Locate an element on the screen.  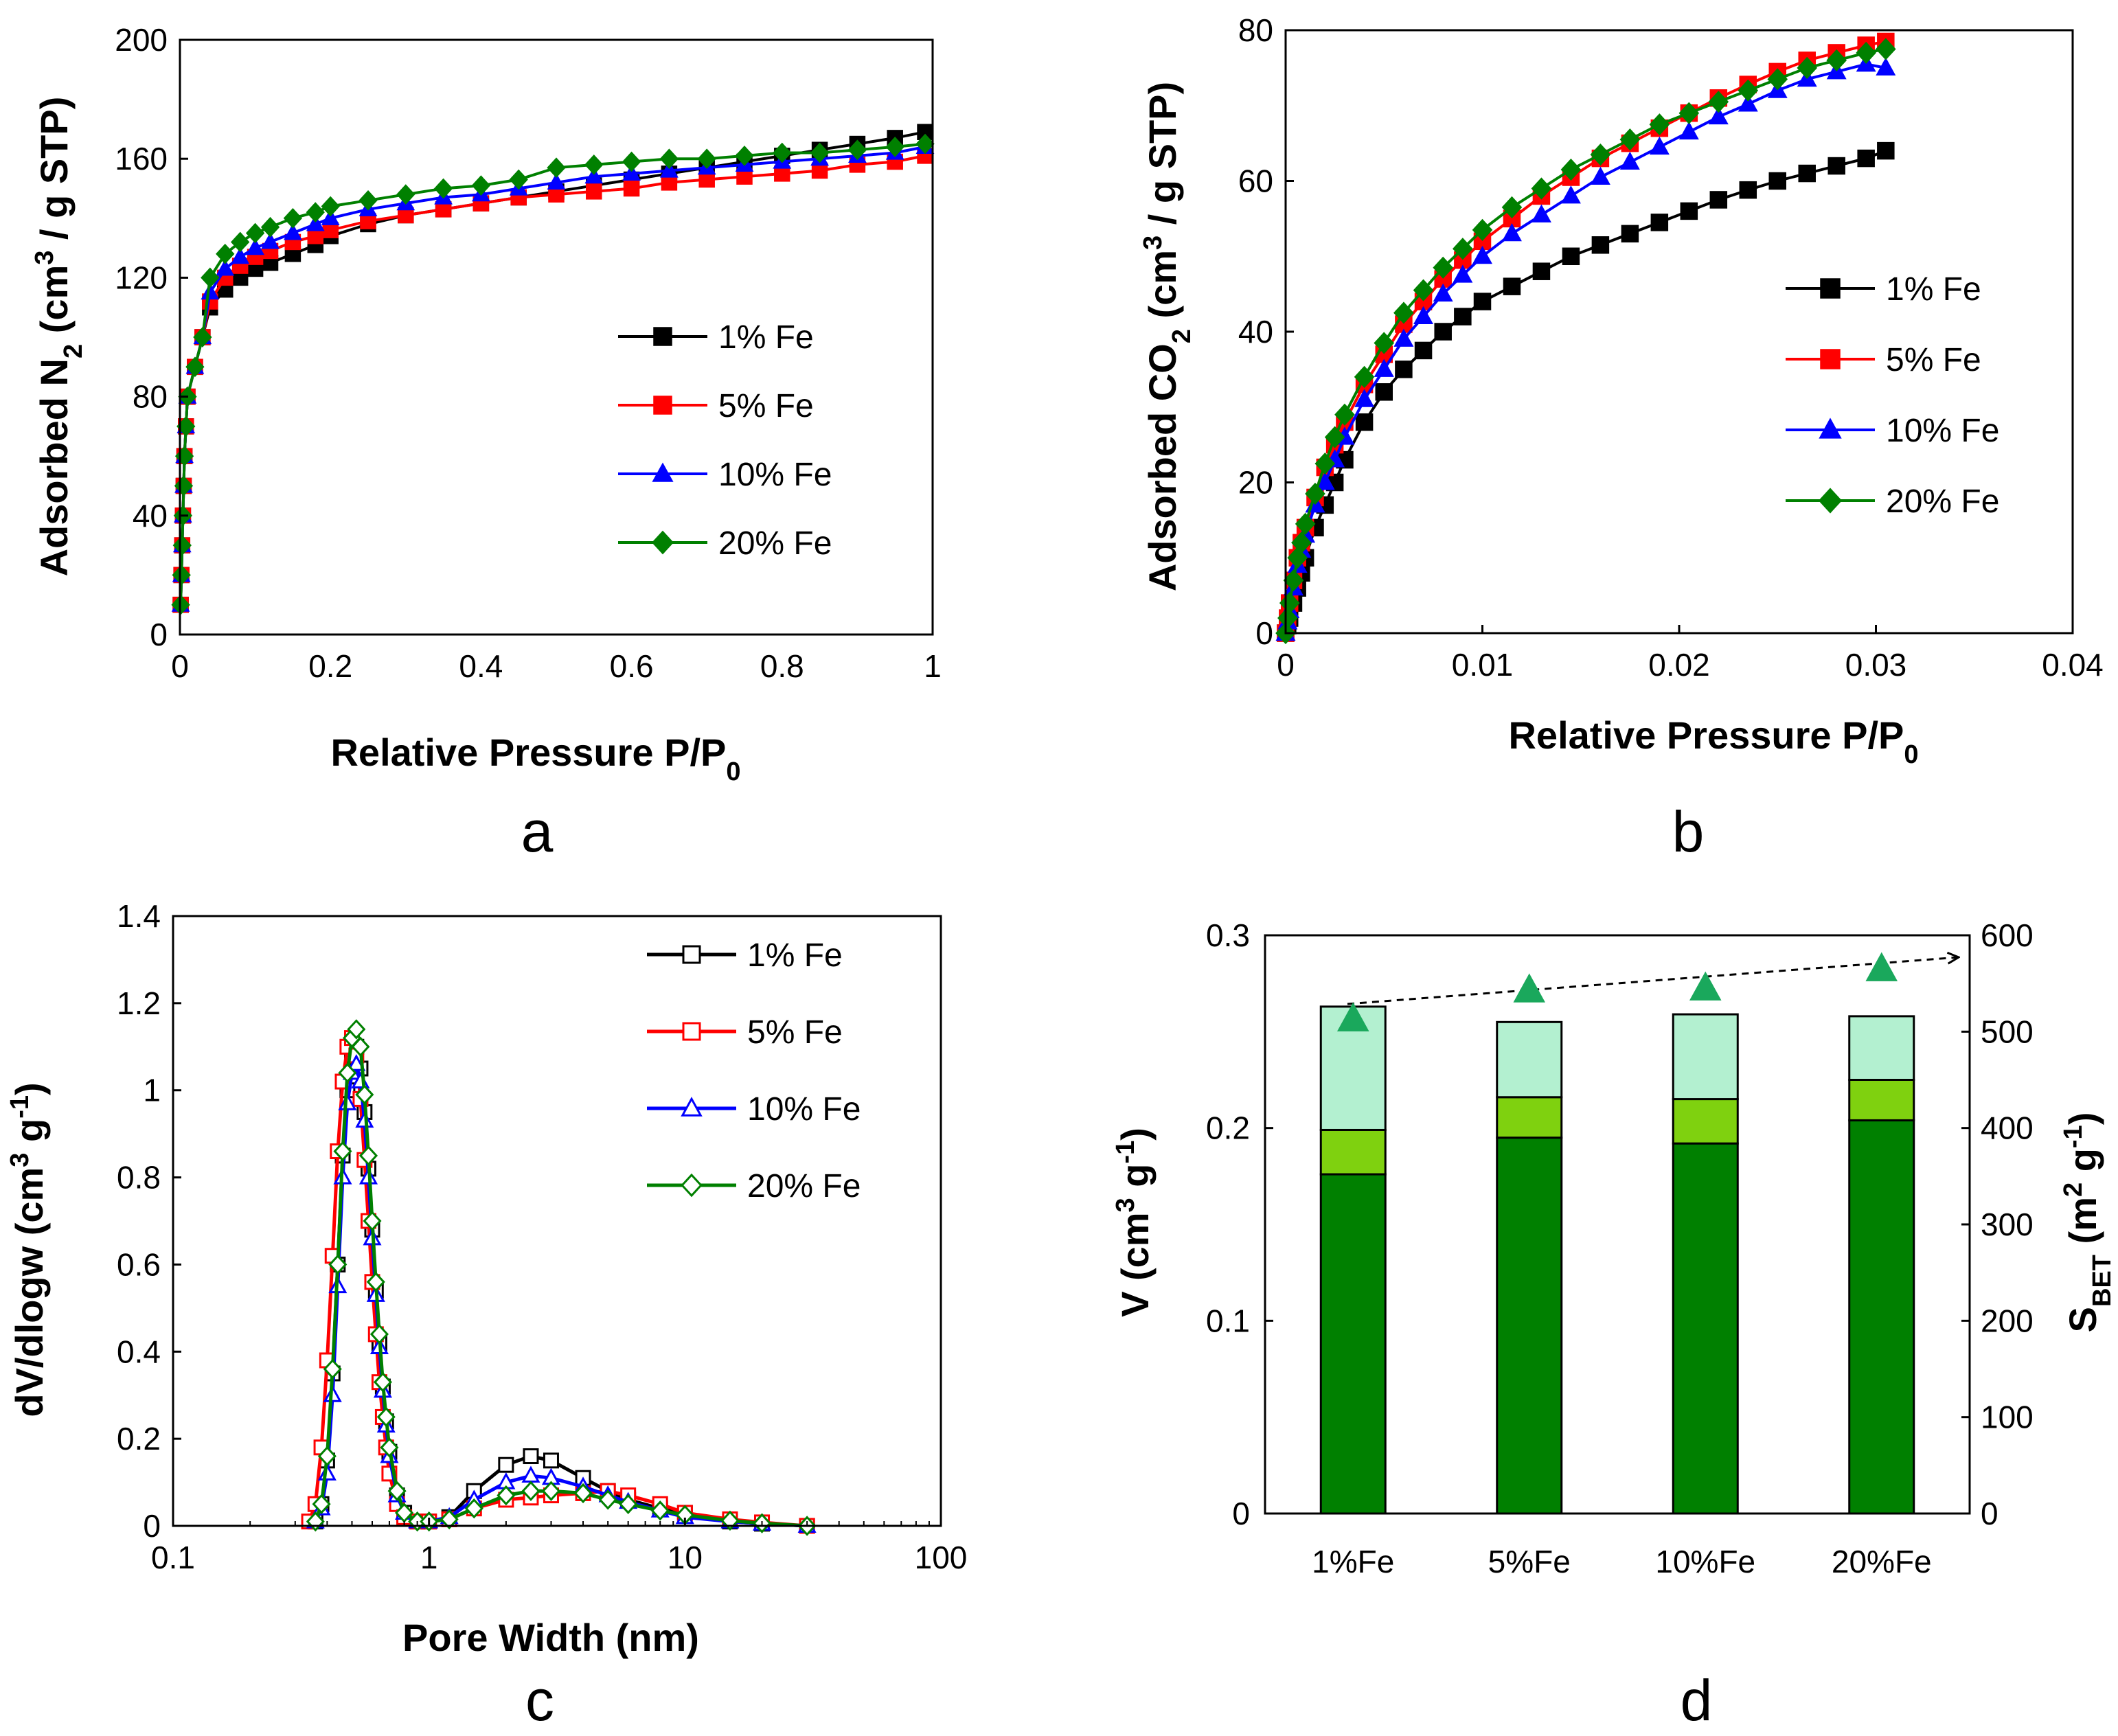
pb-x-tick-label: 0 is located at coordinates (1286, 665).